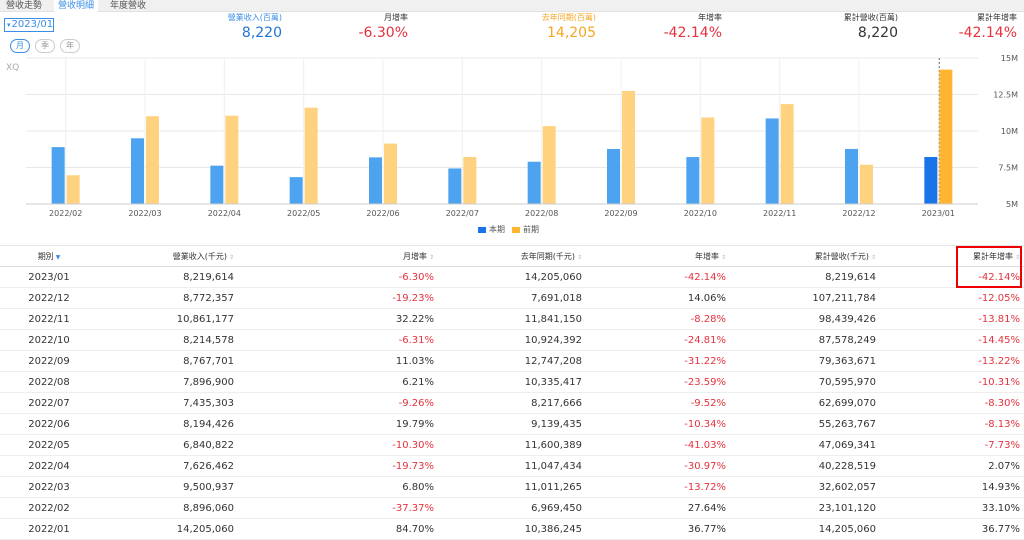 The image size is (1024, 540). Describe the element at coordinates (462, 213) in the screenshot. I see `x-tick-label: 2022/07` at that location.